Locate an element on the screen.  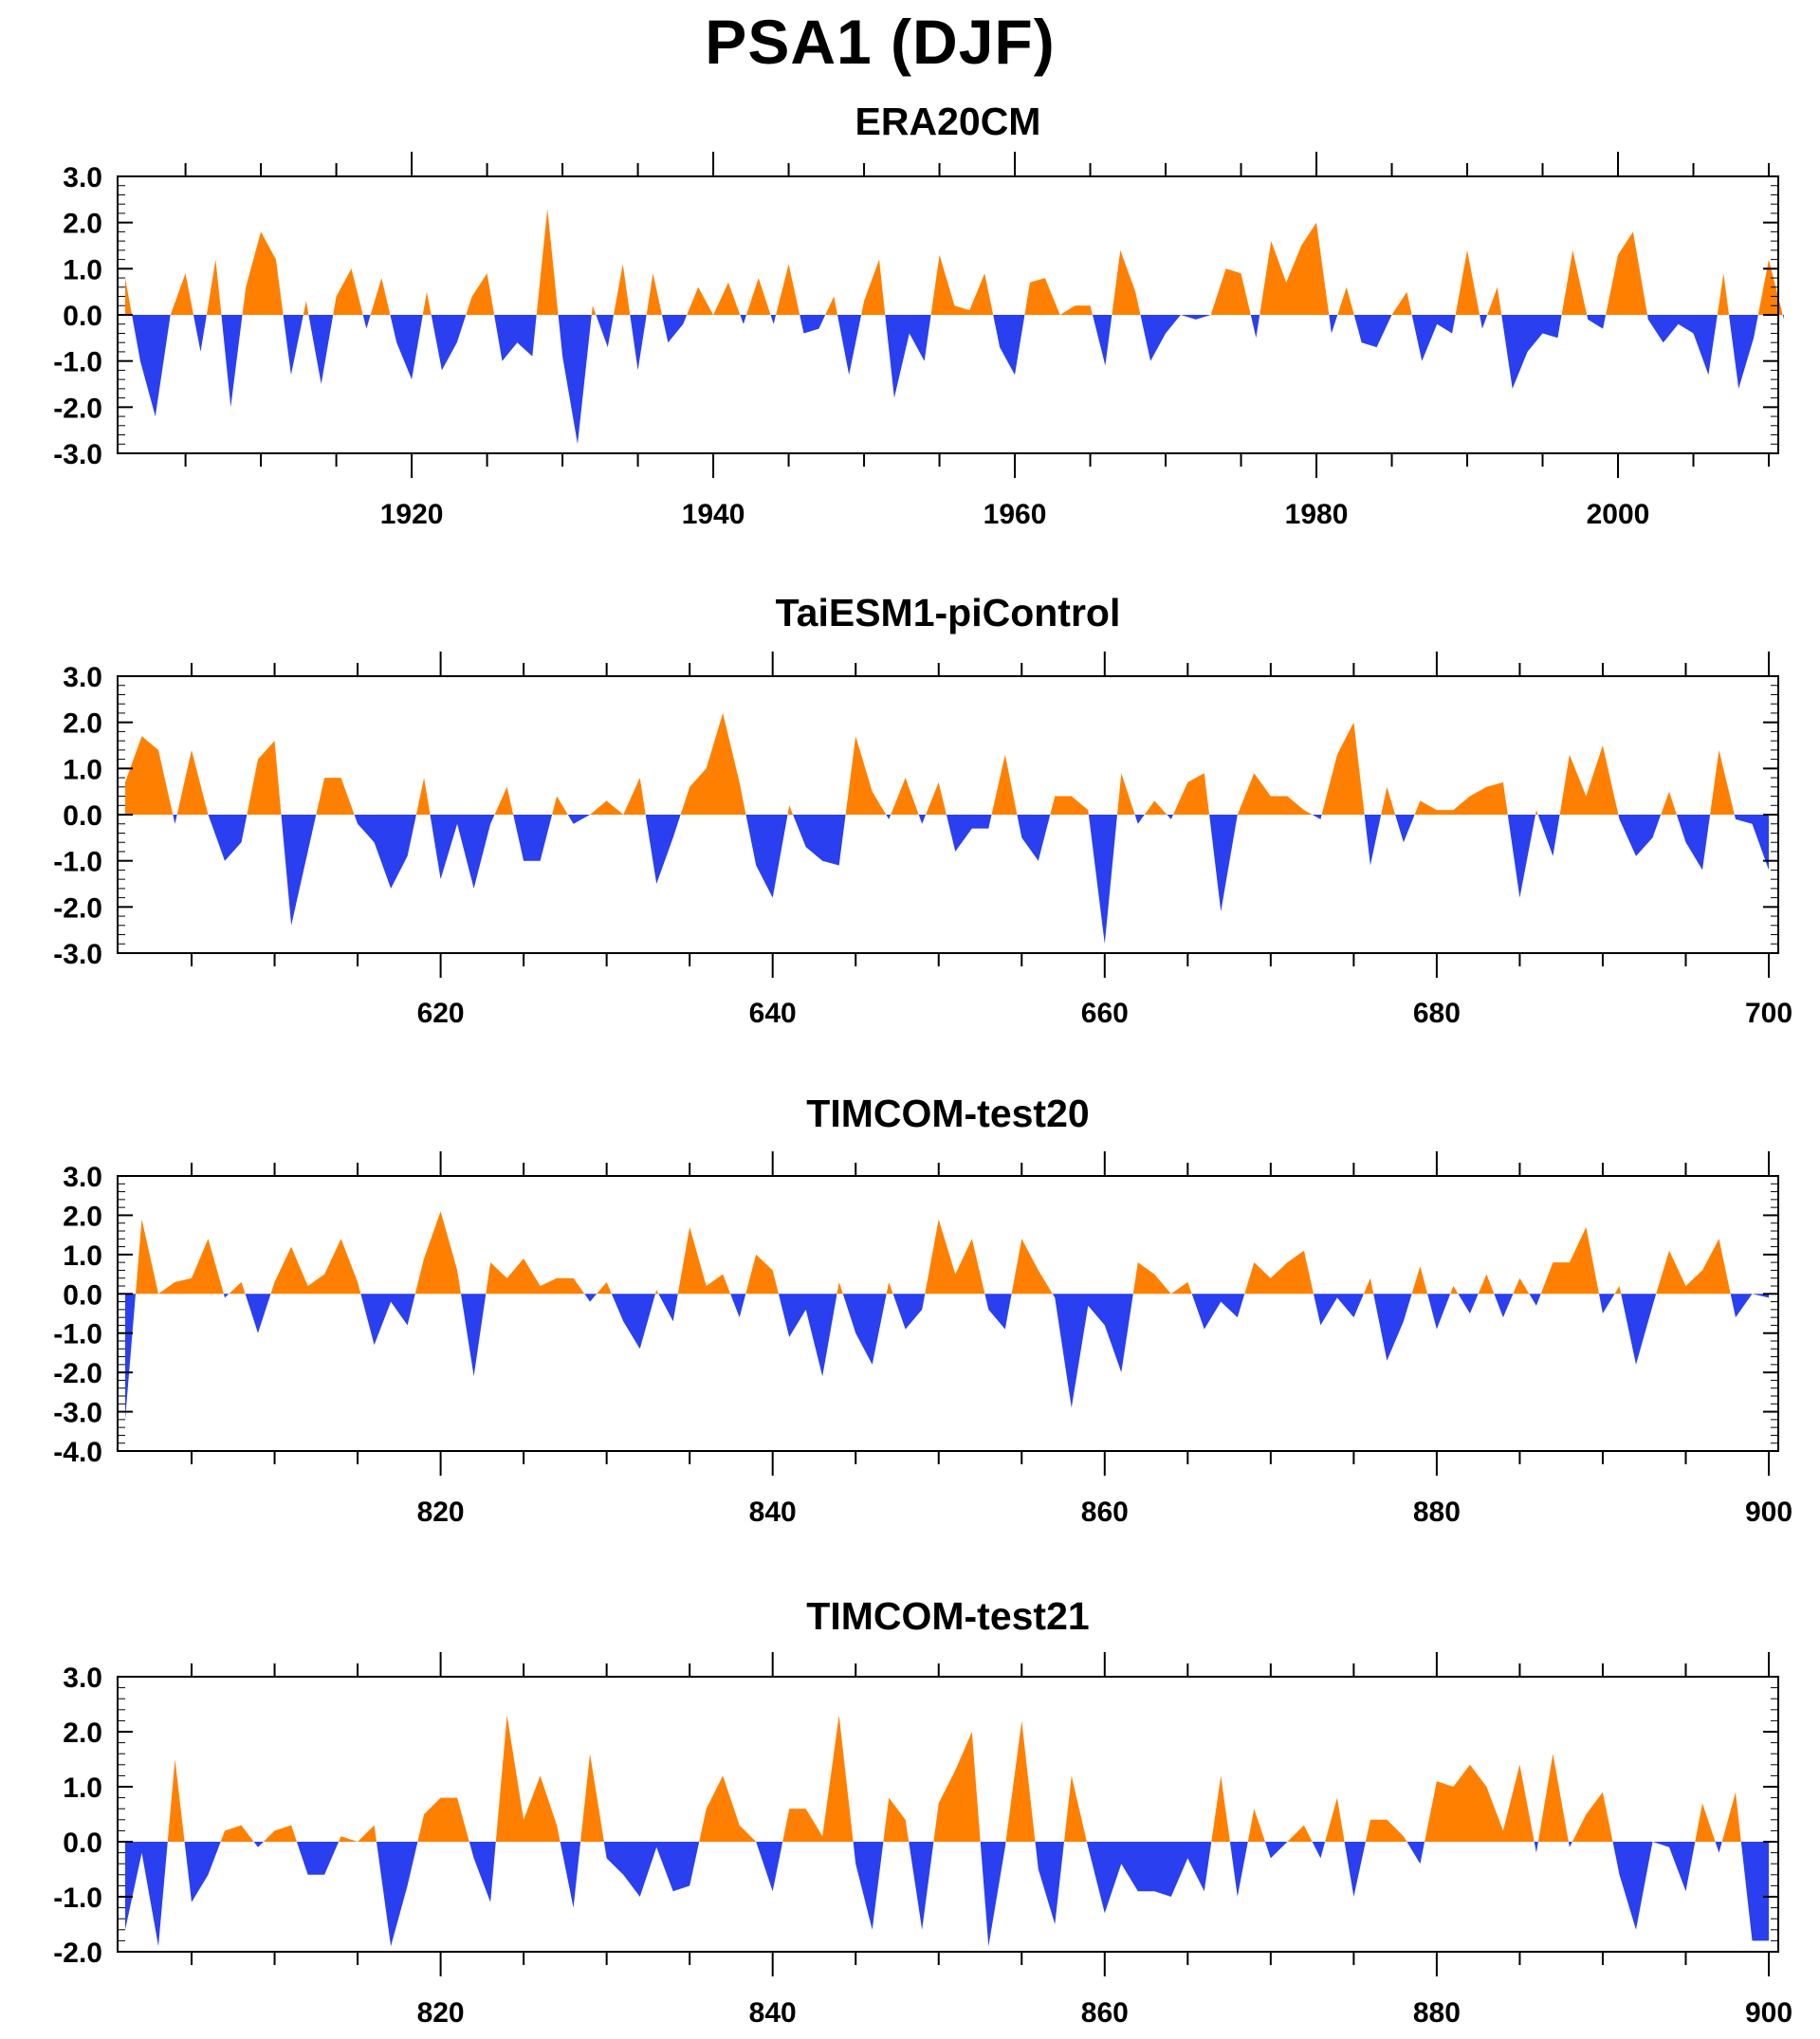
x-tick-label: 1960 is located at coordinates (1015, 514).